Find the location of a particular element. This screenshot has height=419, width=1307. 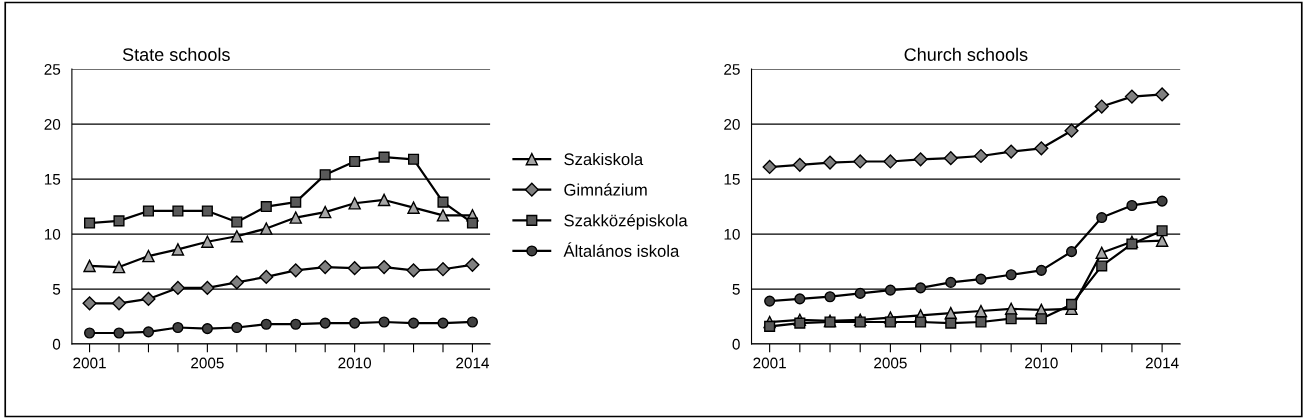

legend-label: Szakiskola is located at coordinates (604, 159).